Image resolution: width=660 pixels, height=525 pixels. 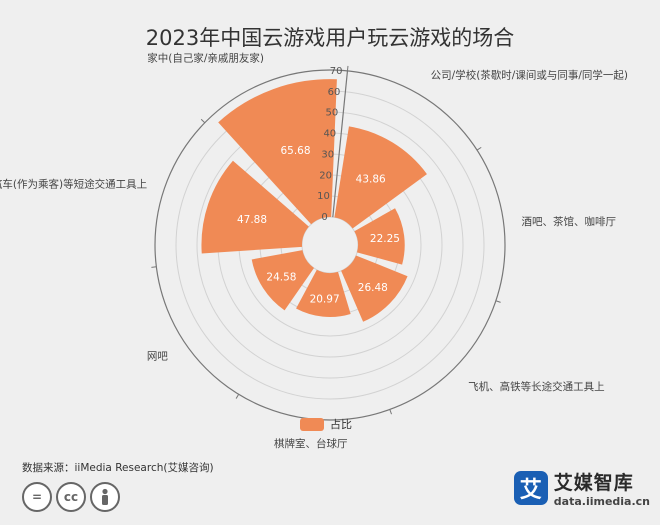 What do you see at coordinates (529, 74) in the screenshot?
I see `category-label: 公司/学校(茶歇时/课间或与同事/同学一起)` at bounding box center [529, 74].